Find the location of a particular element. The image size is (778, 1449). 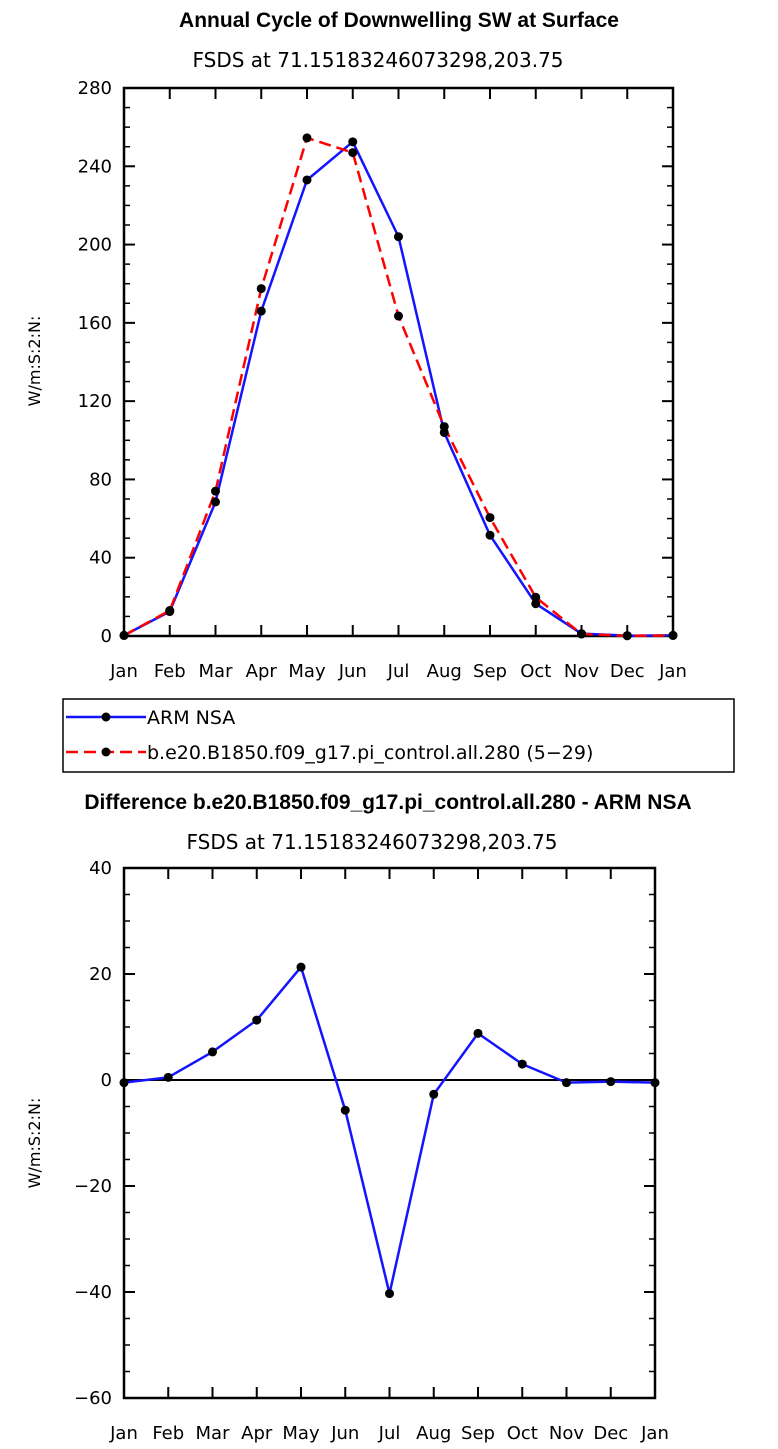

chart1-xtick-label: Jul is located at coordinates (398, 671).